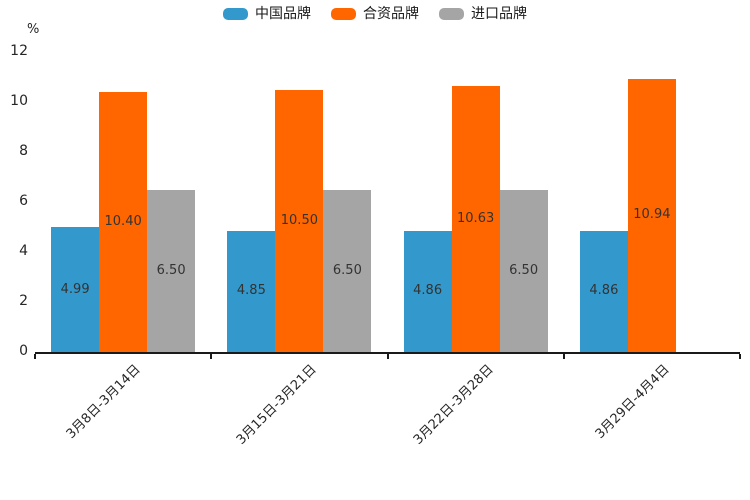  What do you see at coordinates (453, 405) in the screenshot?
I see `x-tick-label-2: 3月22日-3月28日` at bounding box center [453, 405].